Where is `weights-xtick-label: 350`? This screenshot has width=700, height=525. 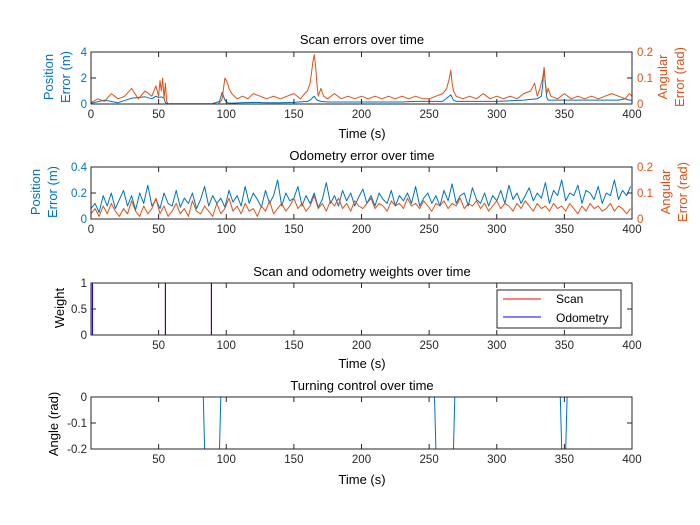
weights-xtick-label: 350 is located at coordinates (564, 346).